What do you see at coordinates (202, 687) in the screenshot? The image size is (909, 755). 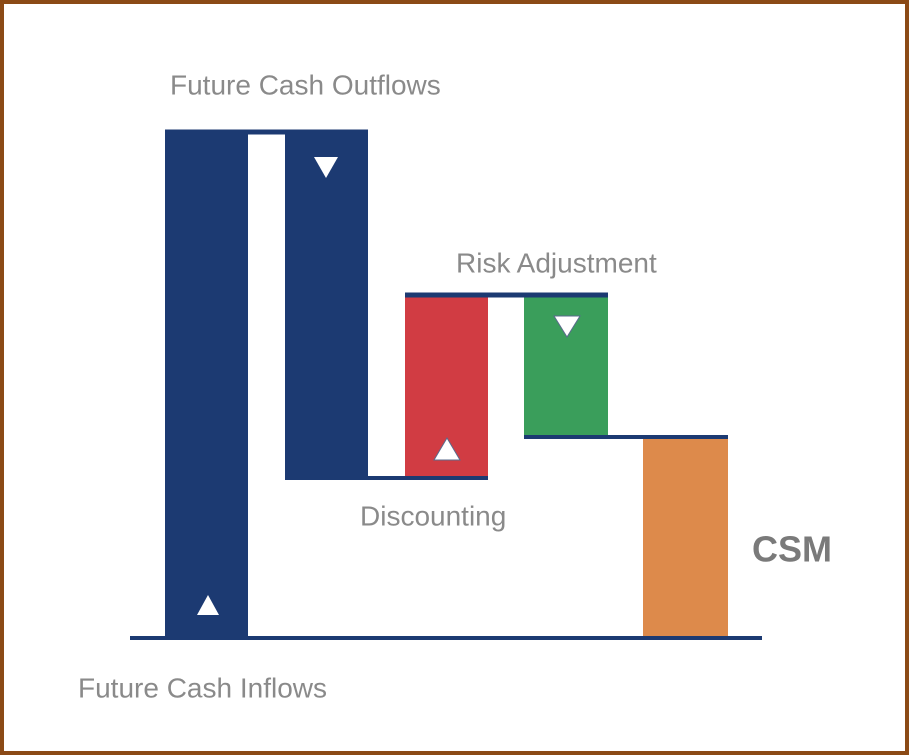 I see `label: Future Cash Inflows` at bounding box center [202, 687].